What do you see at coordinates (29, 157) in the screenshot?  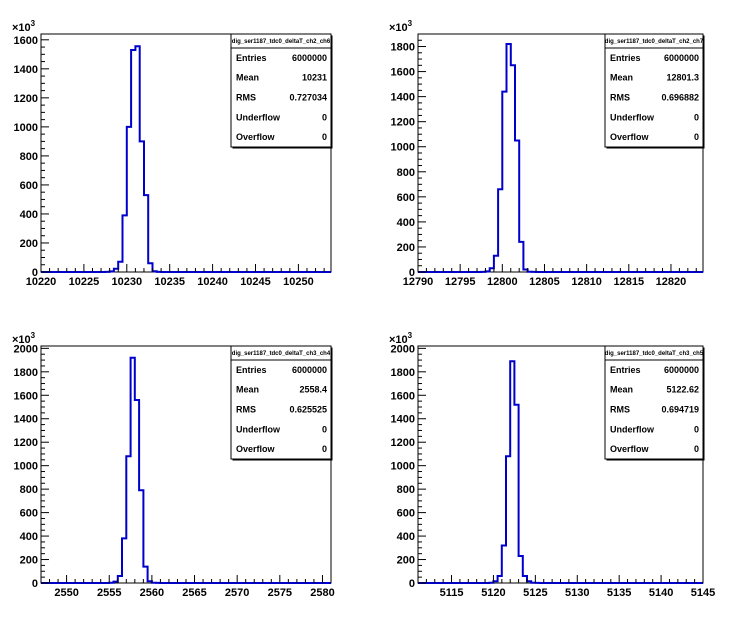 I see `chart-1-y-tick-label-5: 800` at bounding box center [29, 157].